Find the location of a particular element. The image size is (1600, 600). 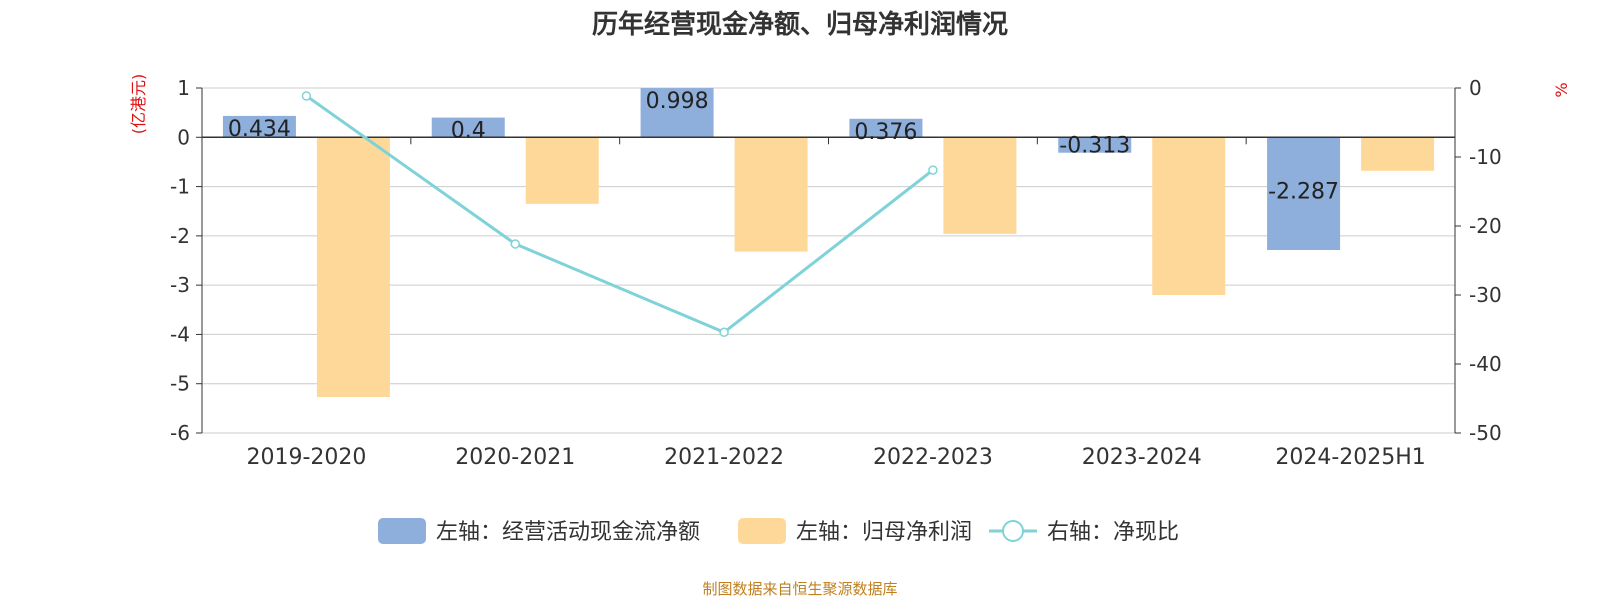

right-axis-label: % is located at coordinates (1561, 89).